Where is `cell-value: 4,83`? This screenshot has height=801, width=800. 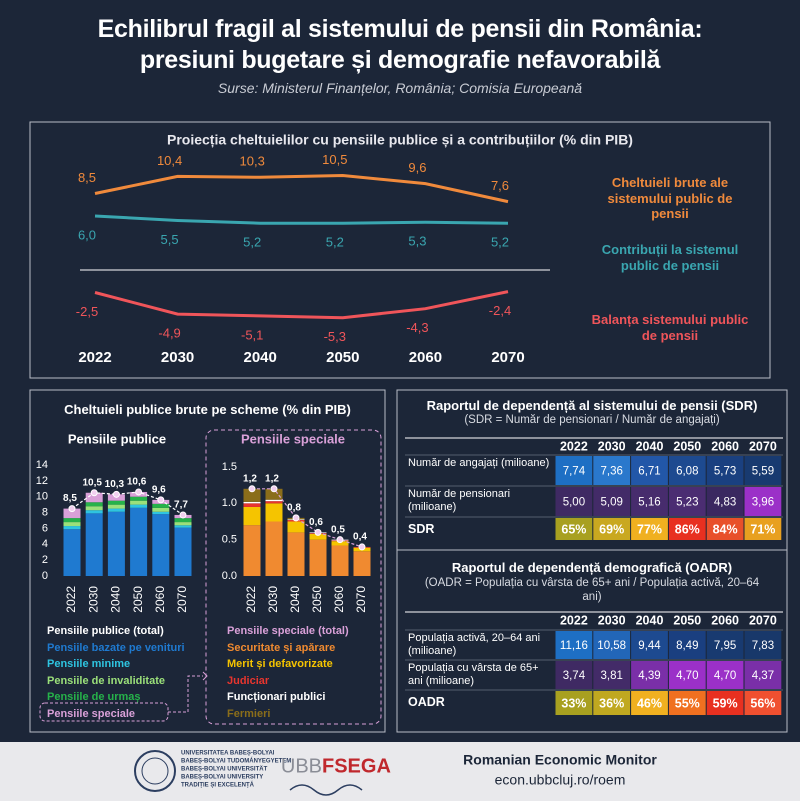 cell-value: 4,83 is located at coordinates (725, 503).